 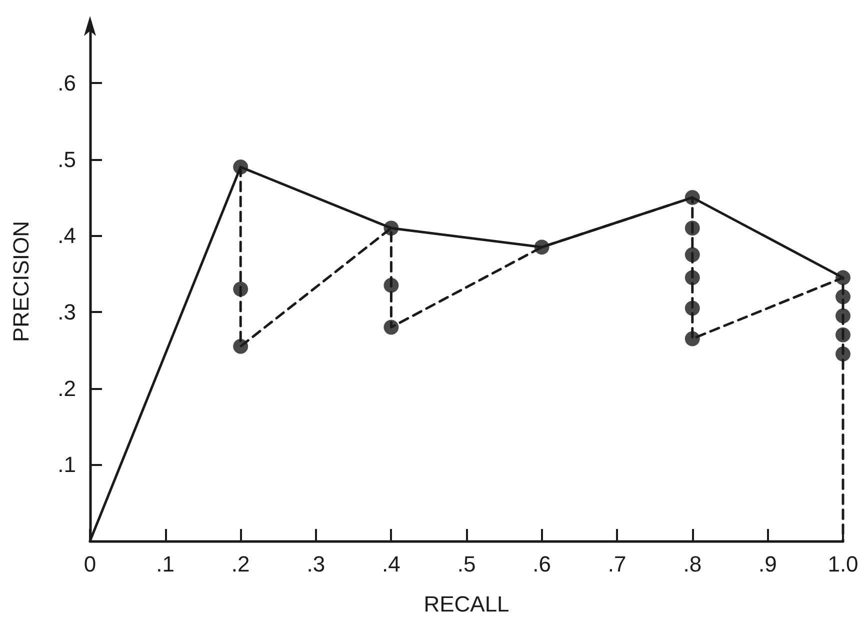 I want to click on y-tick-label: .5, so click(x=67, y=159).